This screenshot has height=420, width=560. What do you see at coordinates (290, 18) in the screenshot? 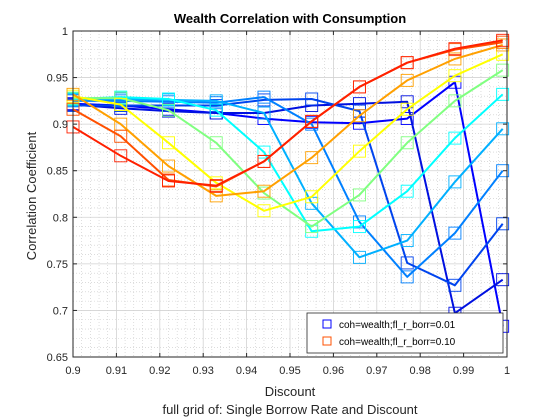
I see `chart-title: Wealth Correlation with Consumption` at bounding box center [290, 18].